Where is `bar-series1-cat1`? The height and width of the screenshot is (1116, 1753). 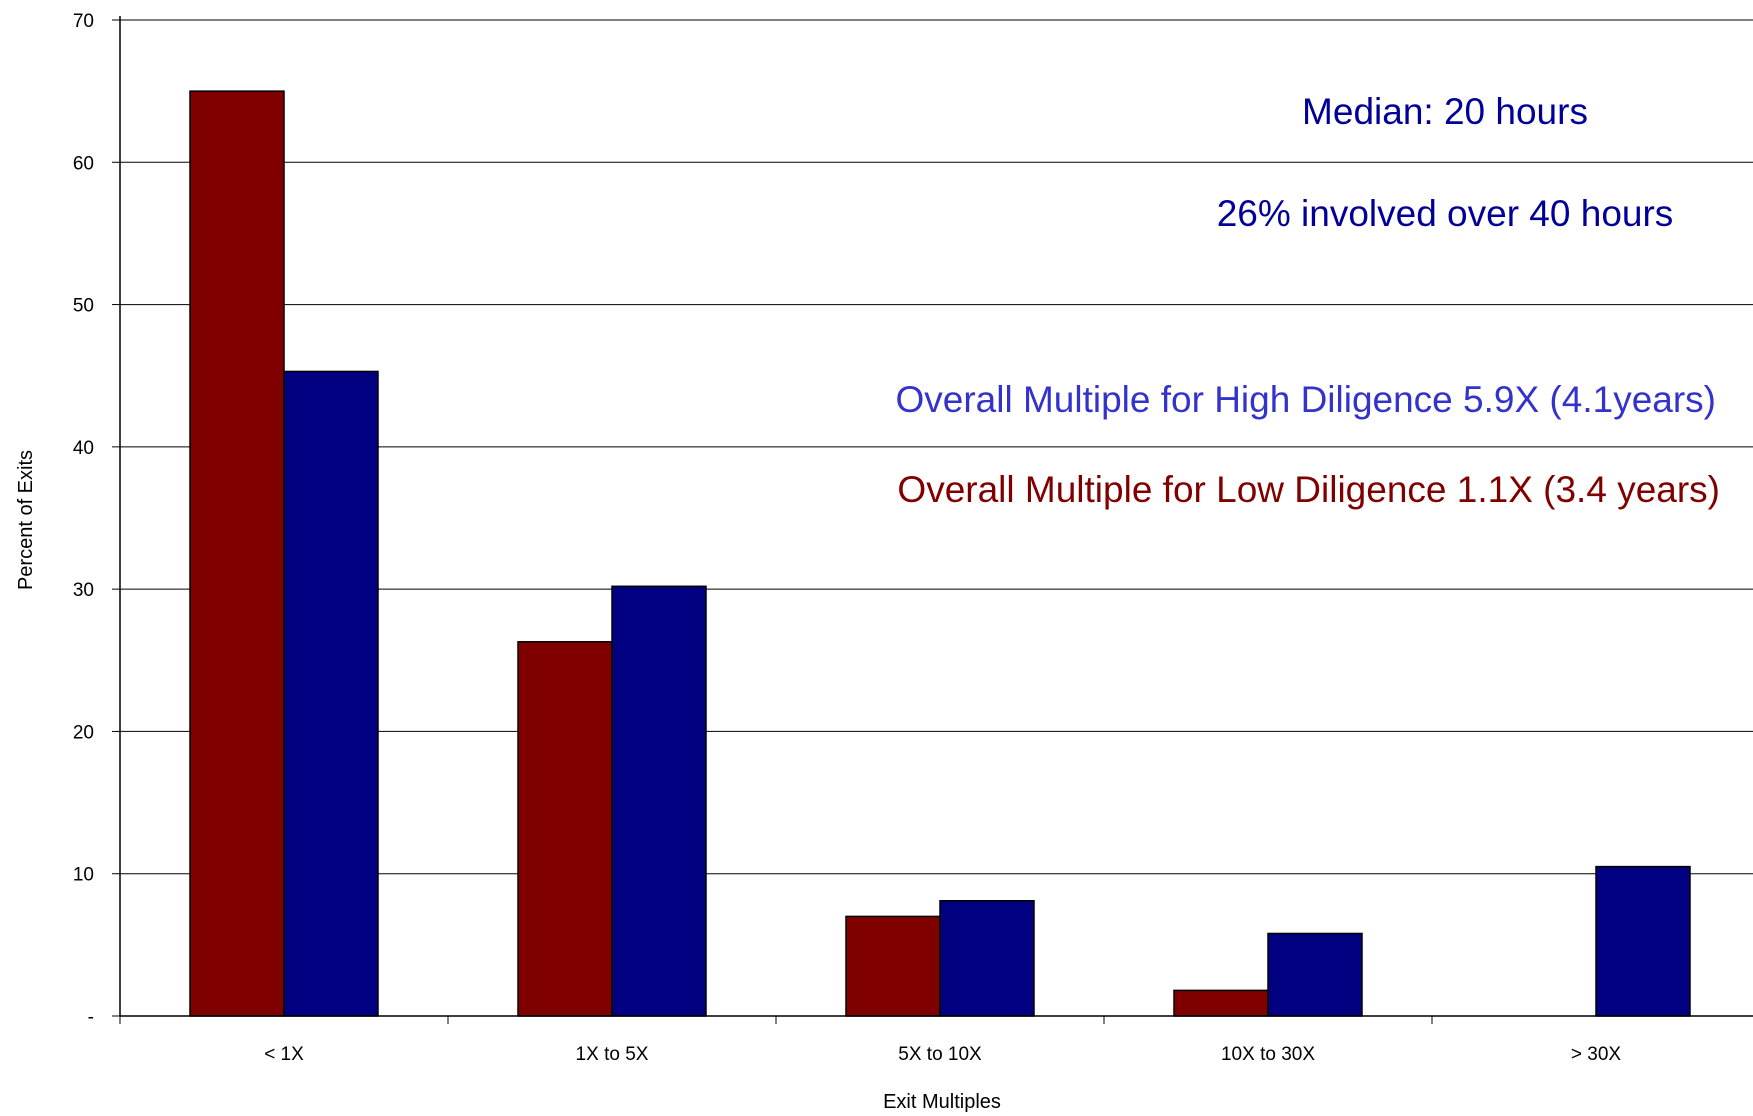
bar-series1-cat1 is located at coordinates (565, 829).